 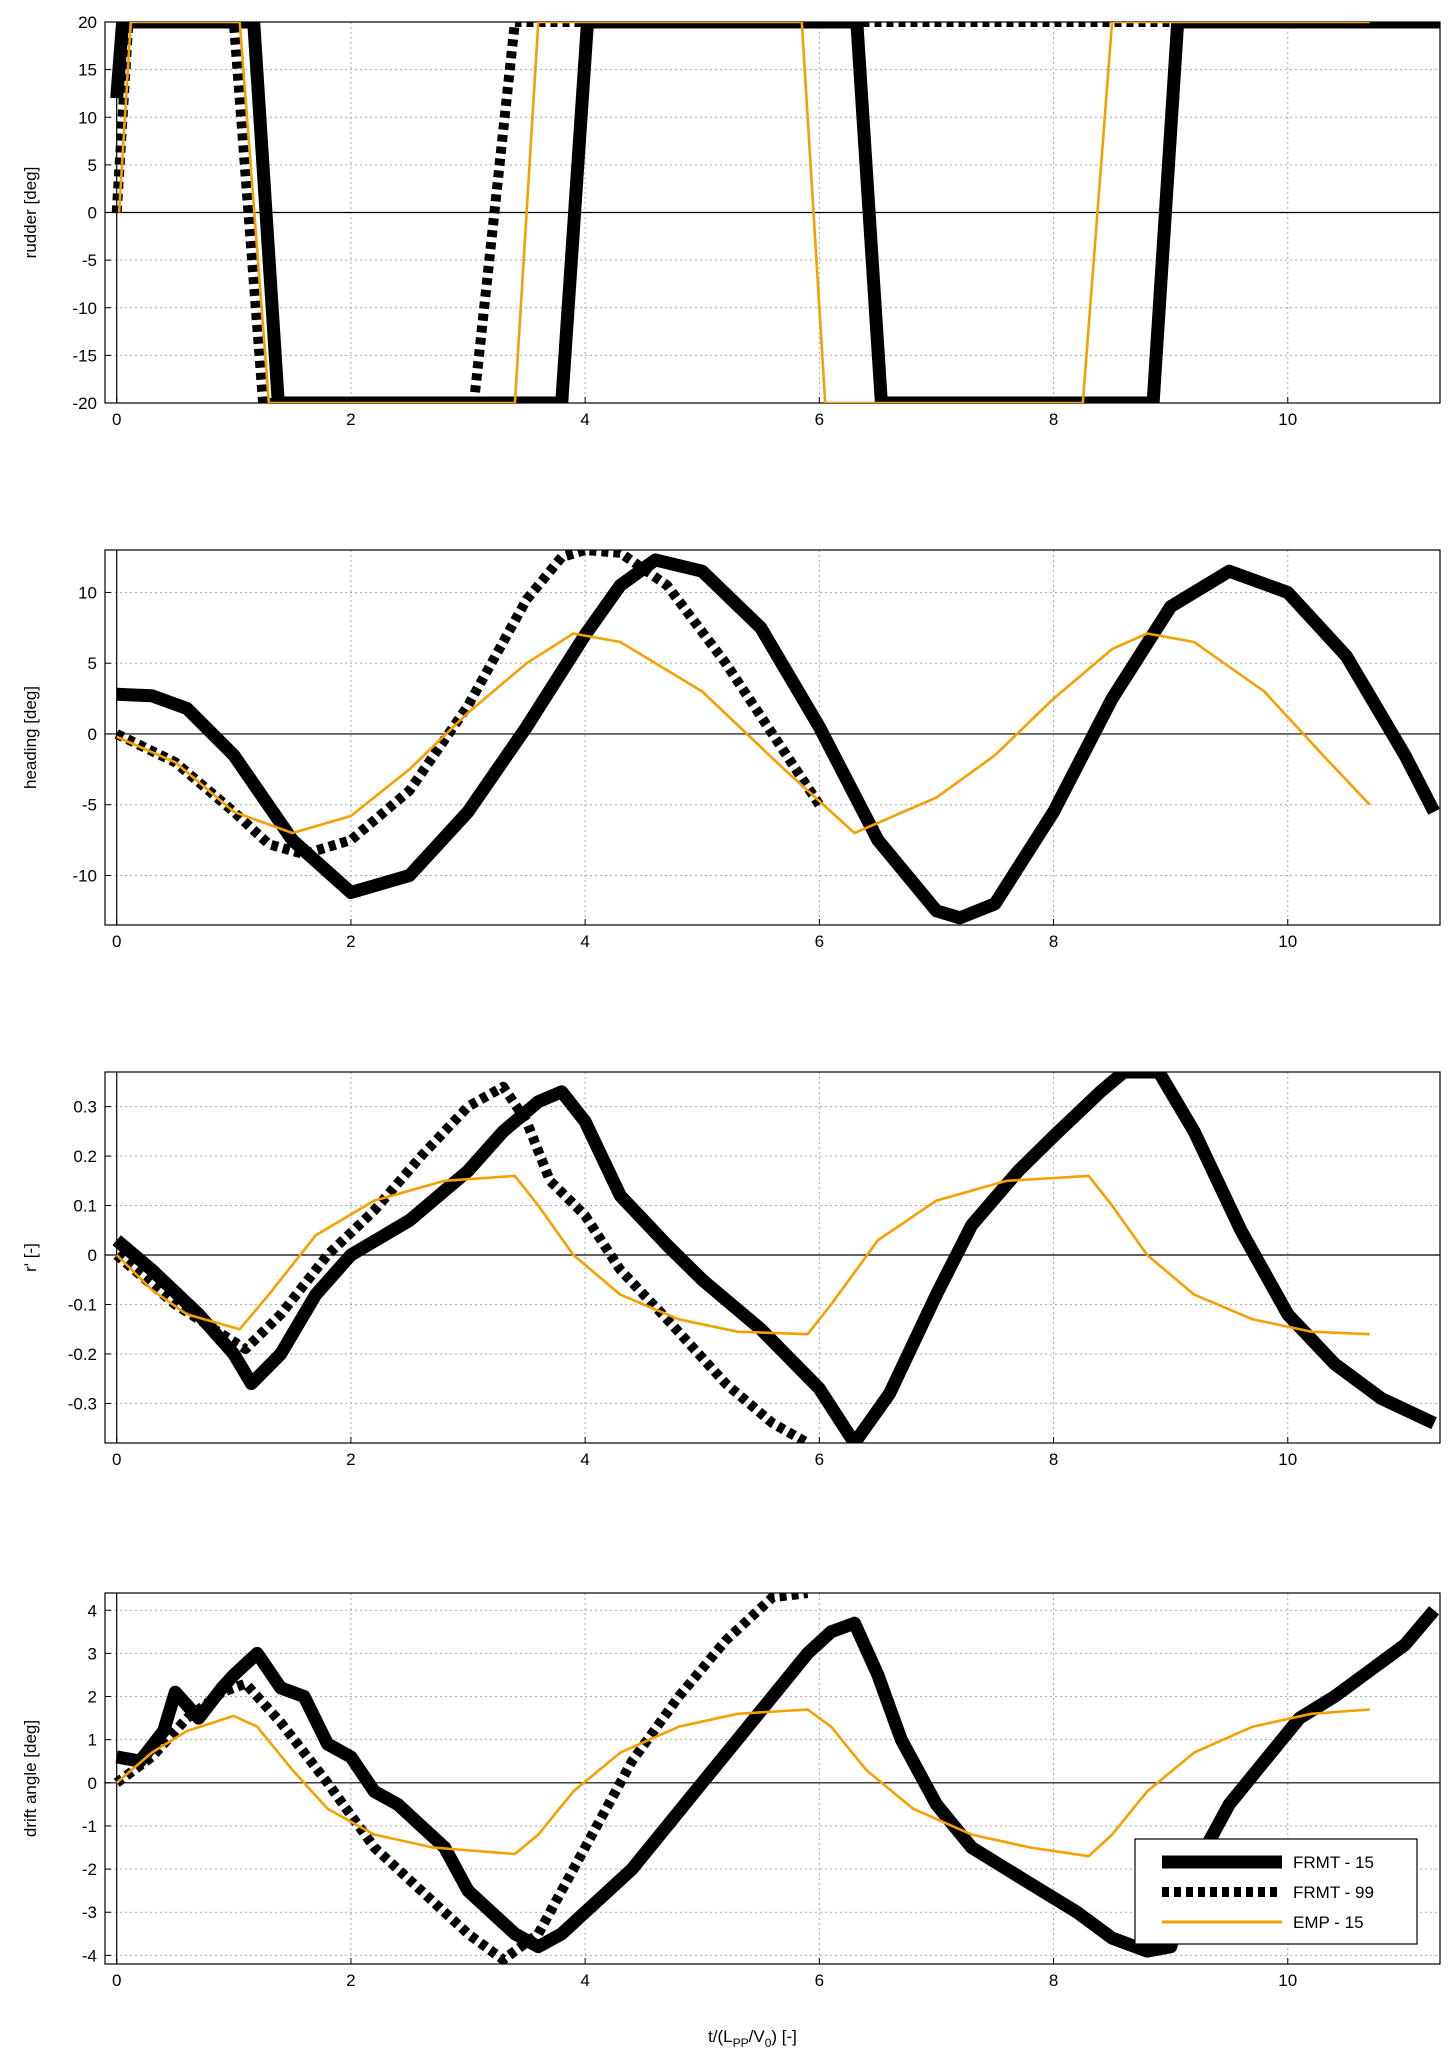 What do you see at coordinates (92, 1653) in the screenshot?
I see `y-tick-label: 3` at bounding box center [92, 1653].